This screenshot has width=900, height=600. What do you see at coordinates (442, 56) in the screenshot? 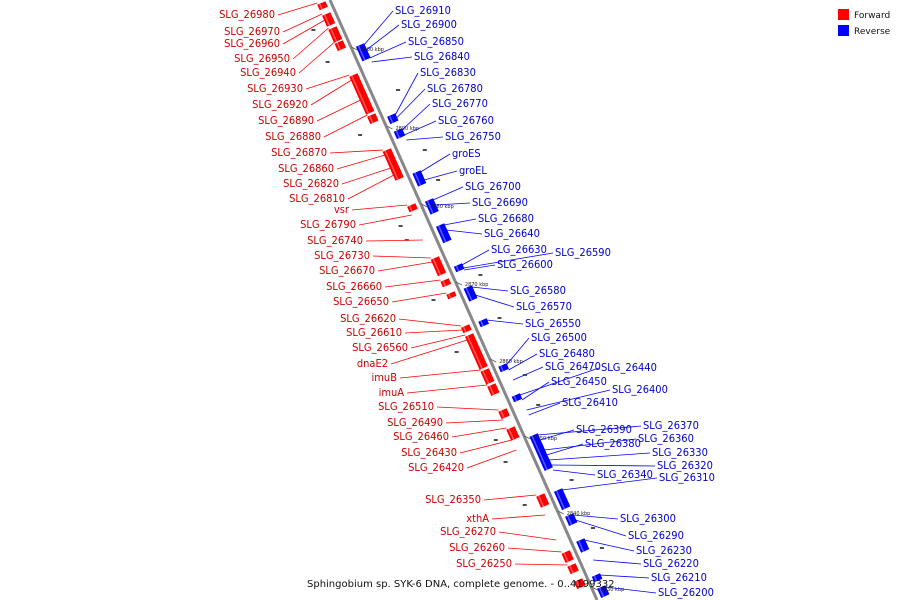
I see `reverse-gene-label: SLG_26840` at bounding box center [442, 56].